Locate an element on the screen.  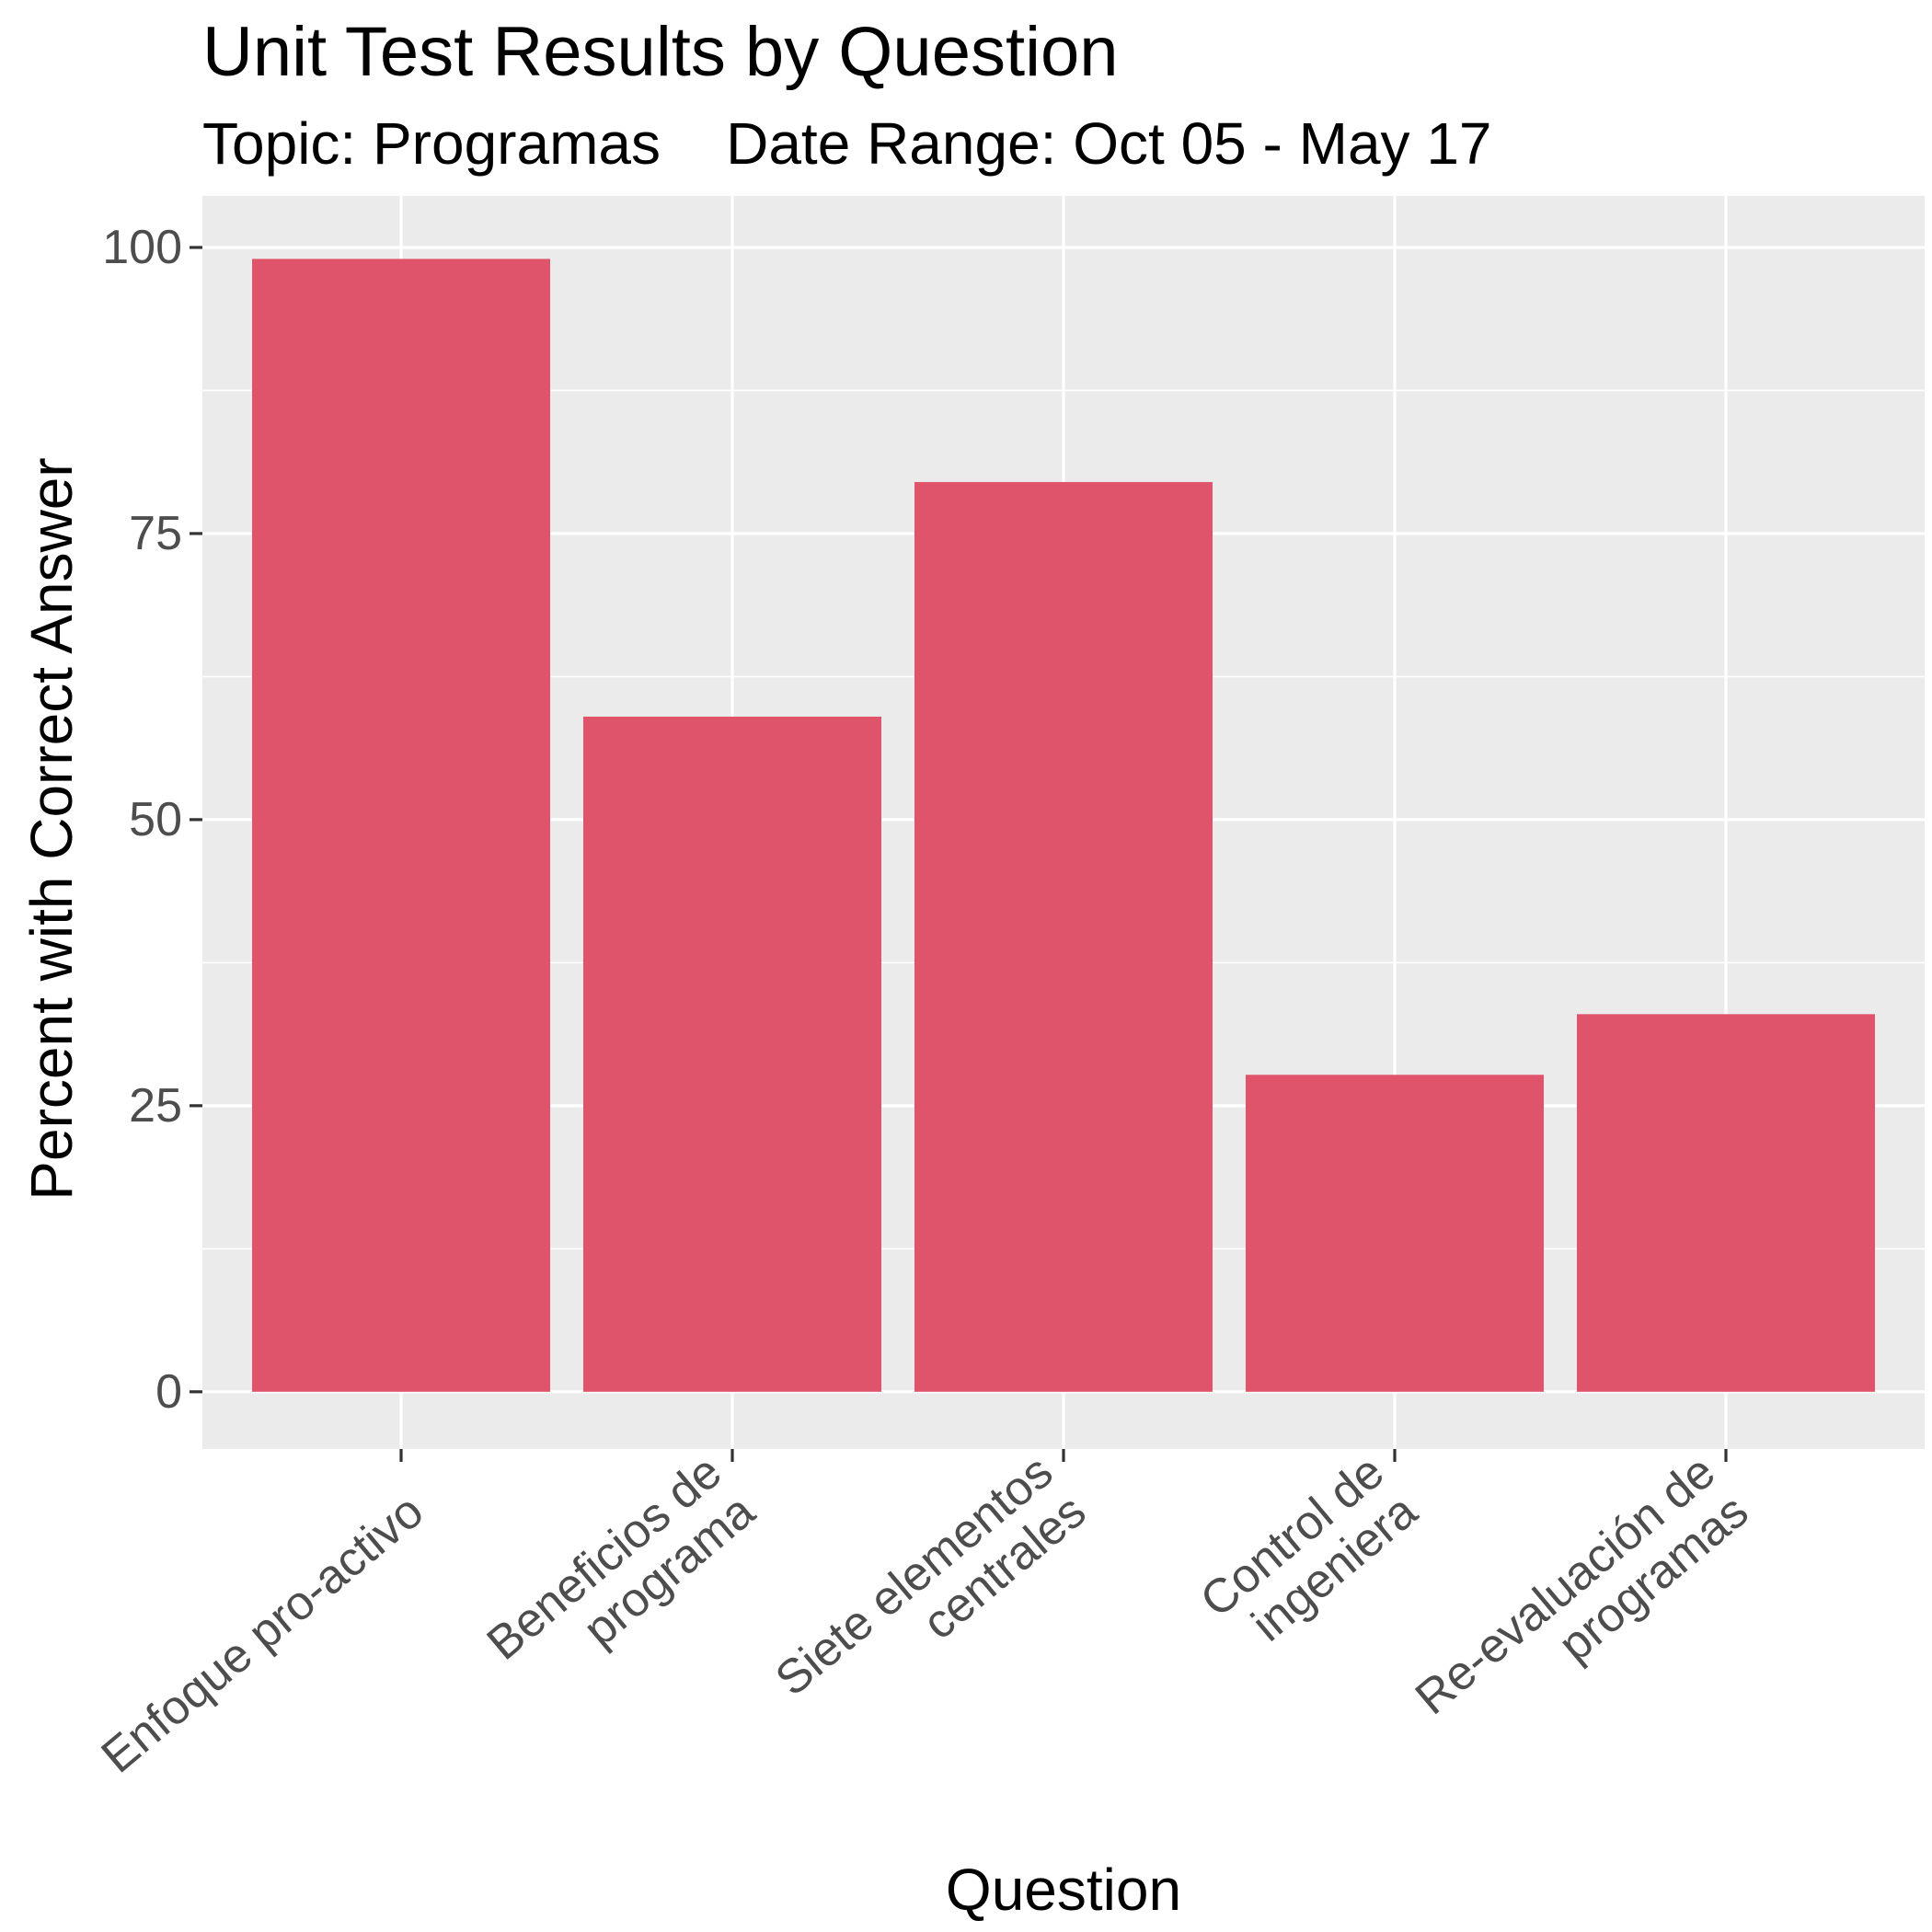
x-axis-title: Question is located at coordinates (1063, 1890).